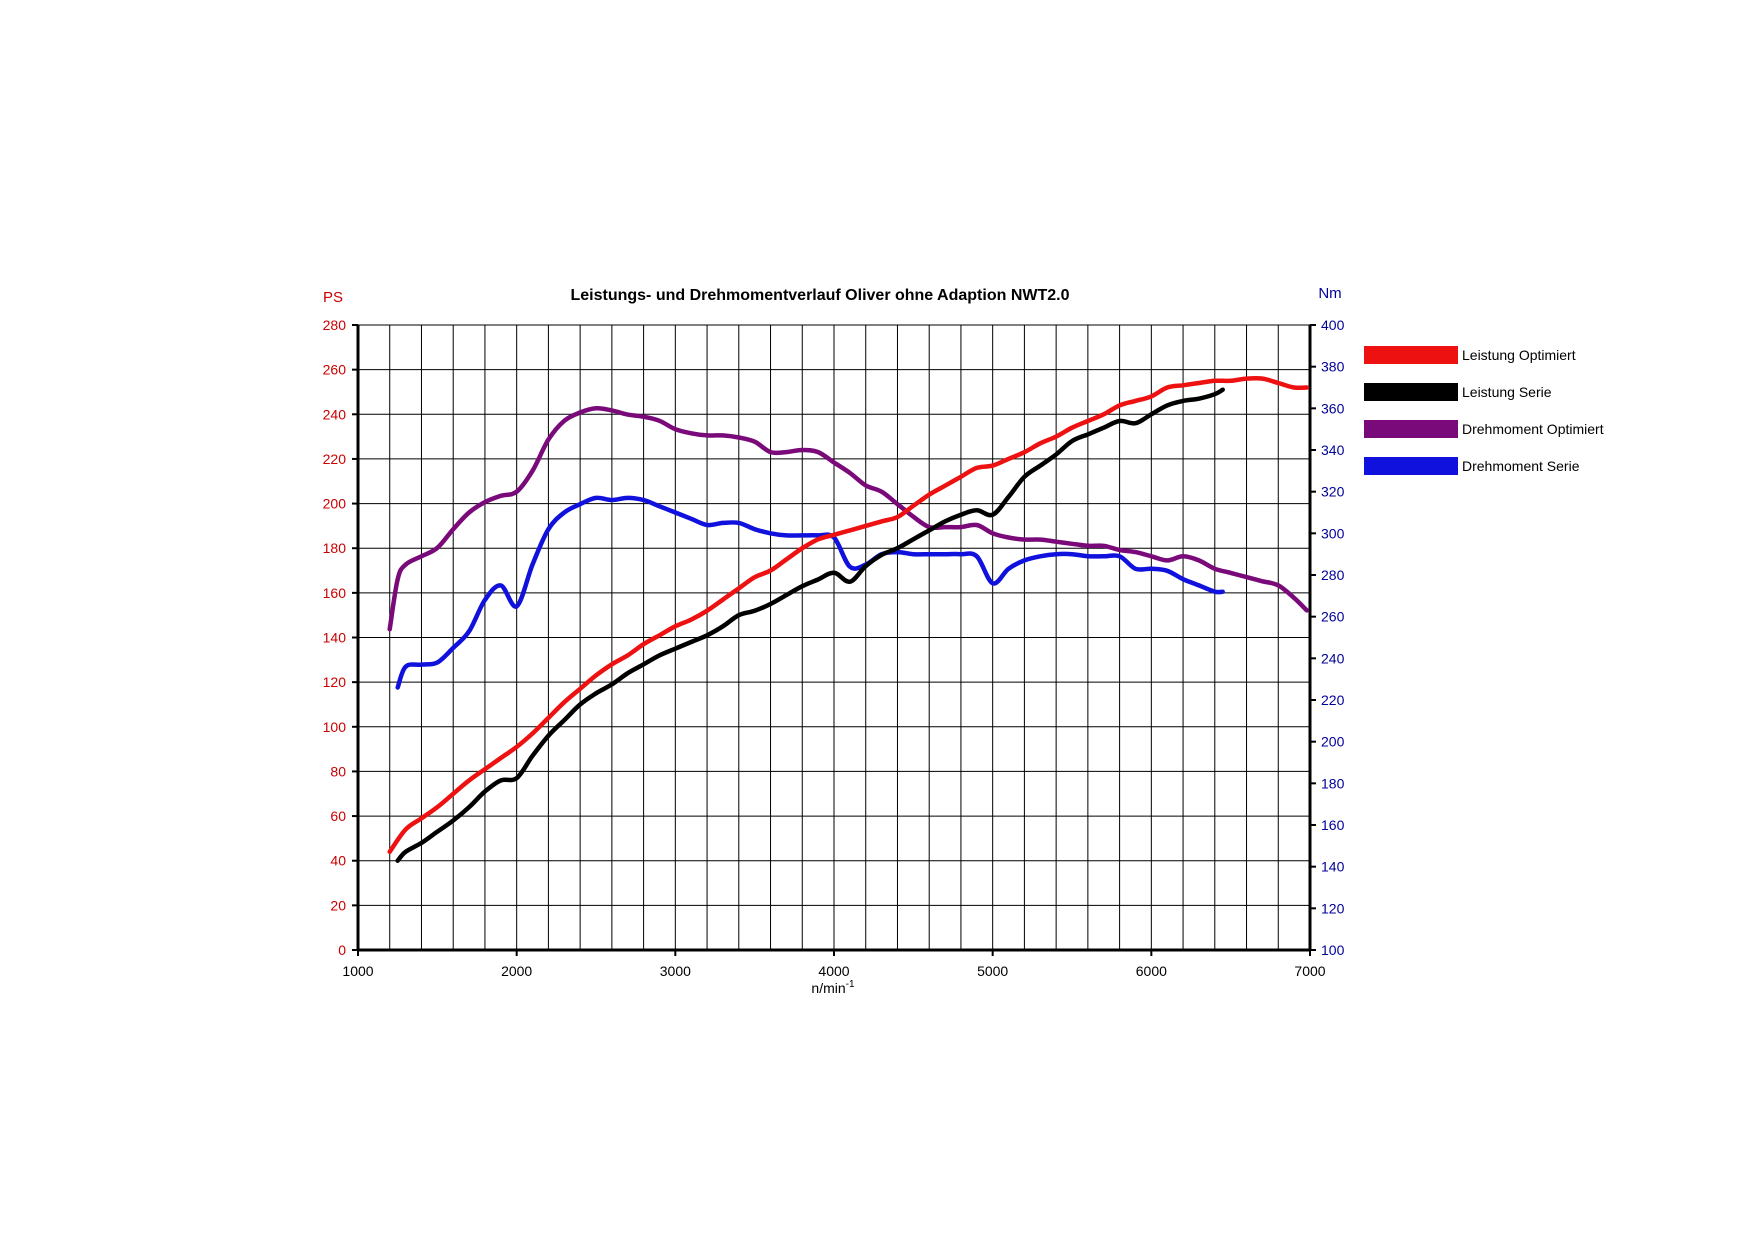 The image size is (1754, 1240). Describe the element at coordinates (335, 593) in the screenshot. I see `left-tick-label: 160` at that location.